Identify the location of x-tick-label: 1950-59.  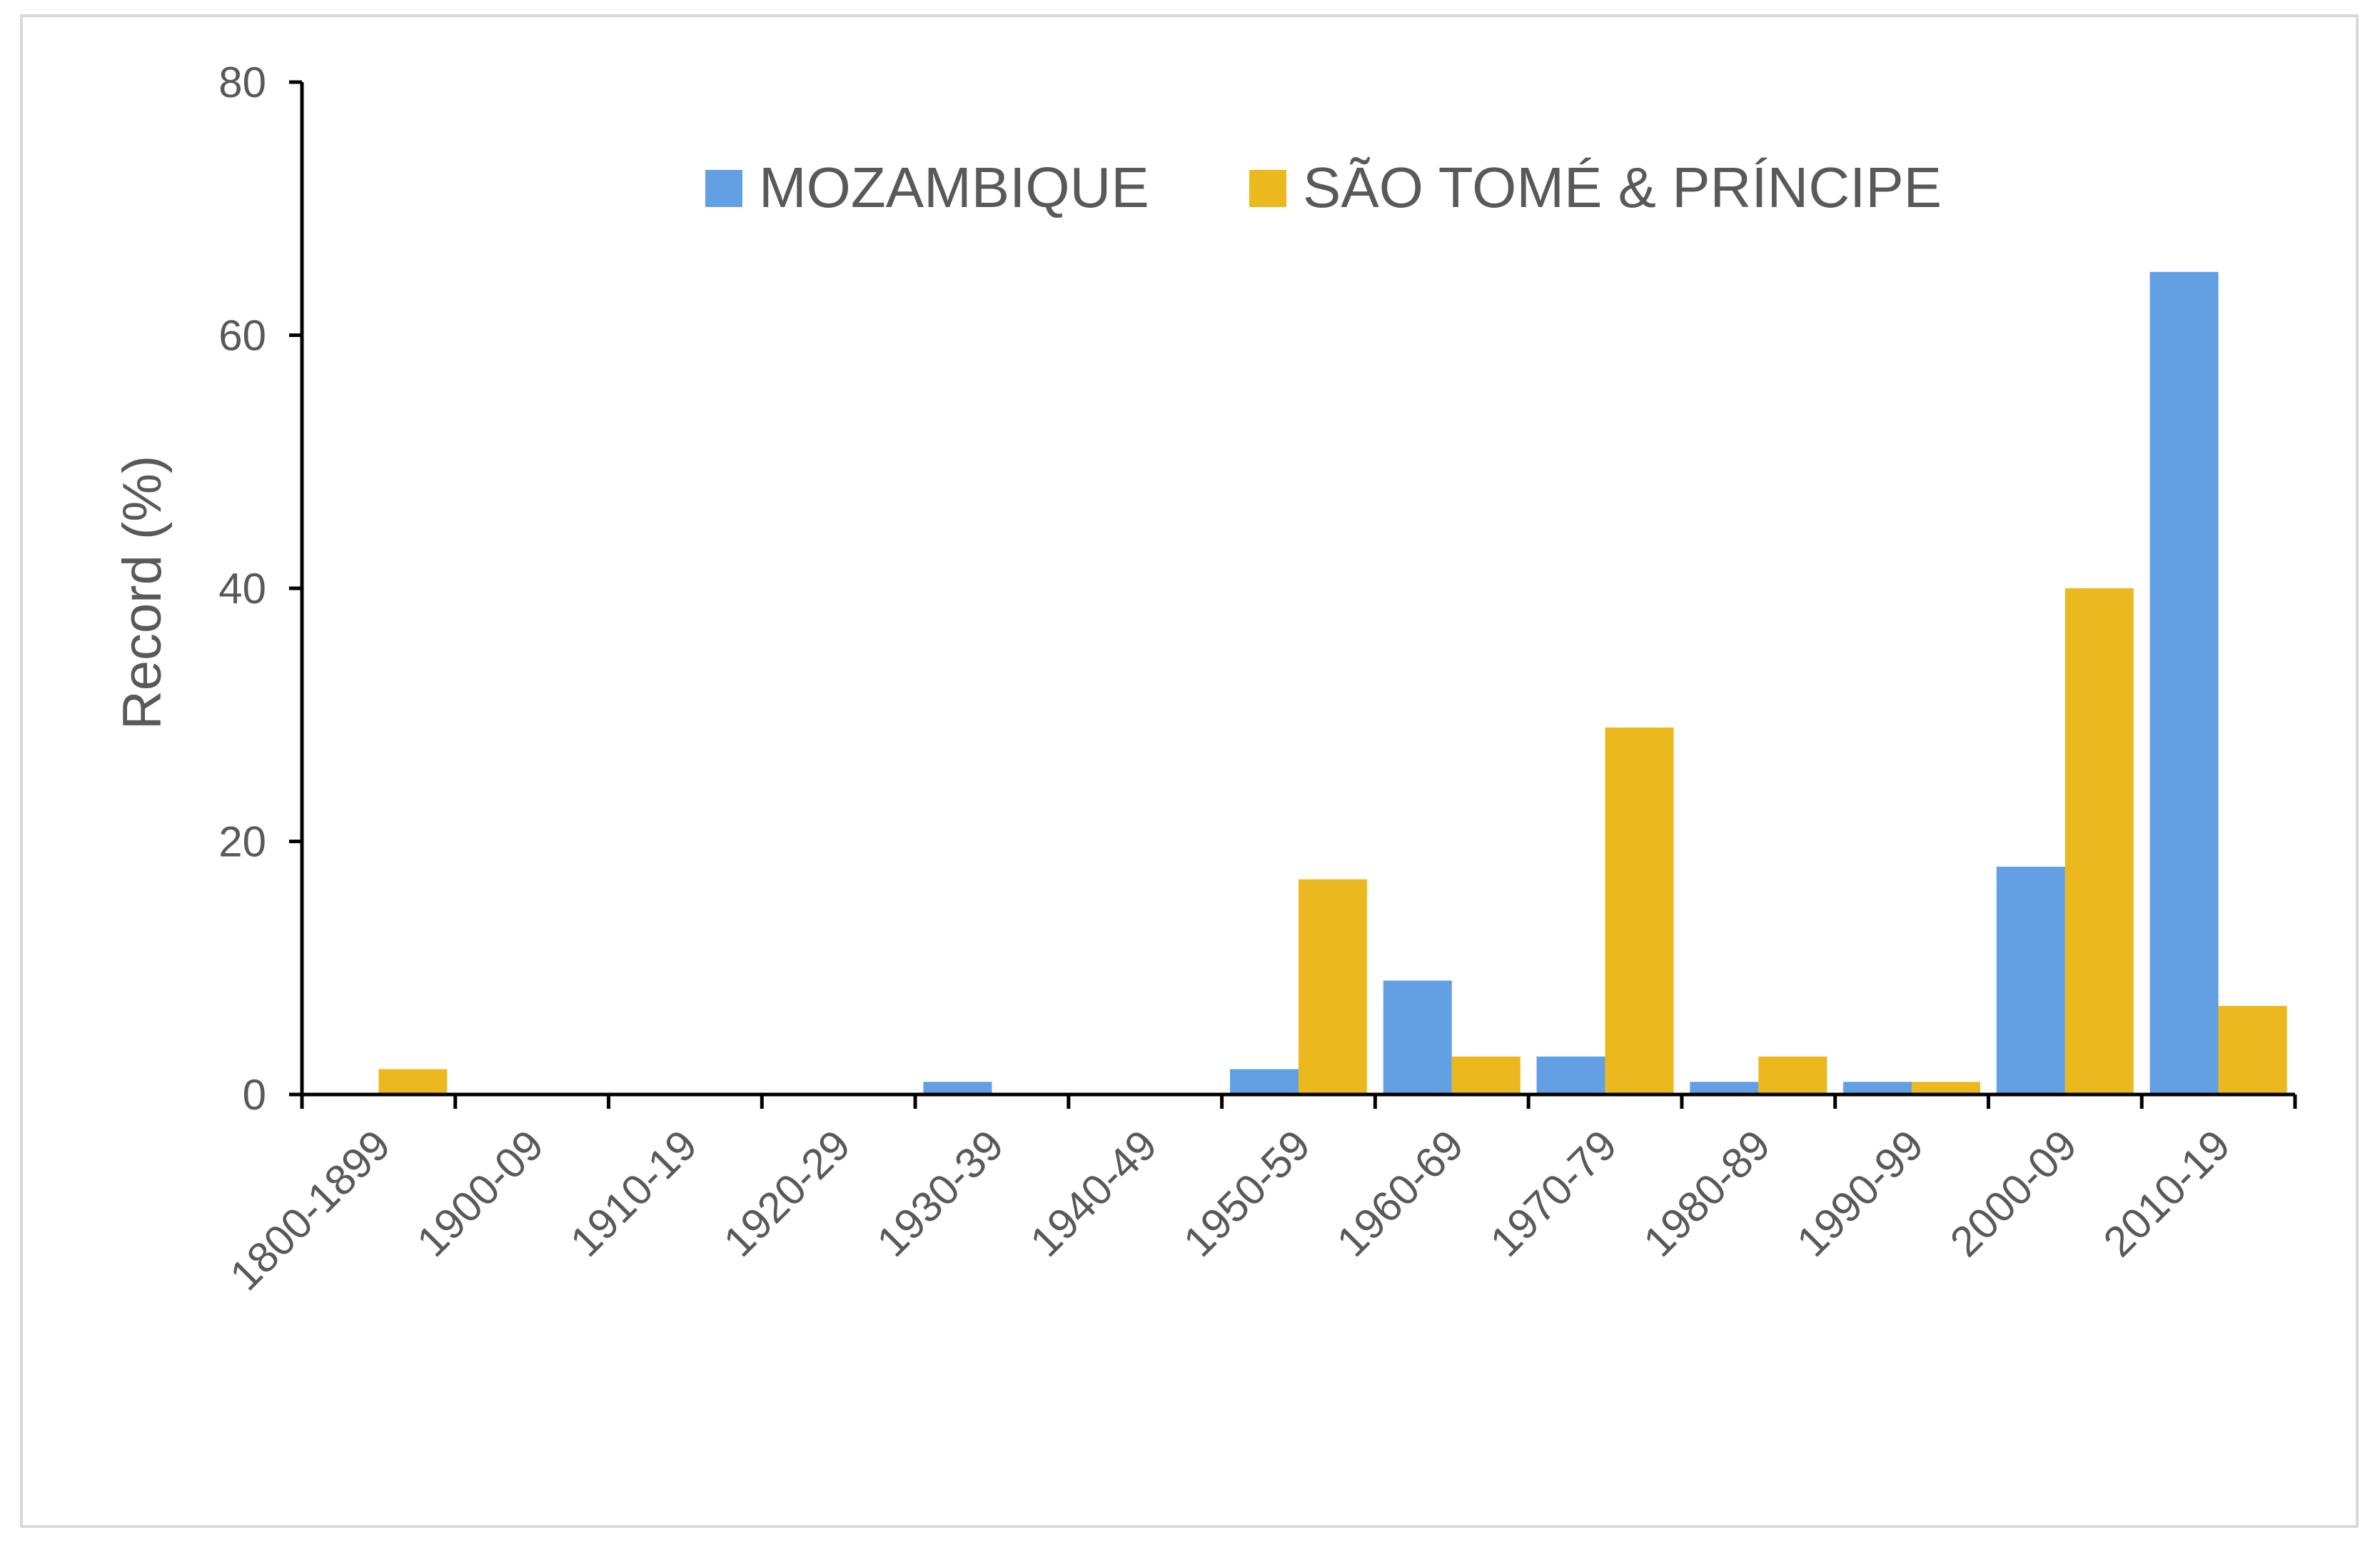
(1246, 1193).